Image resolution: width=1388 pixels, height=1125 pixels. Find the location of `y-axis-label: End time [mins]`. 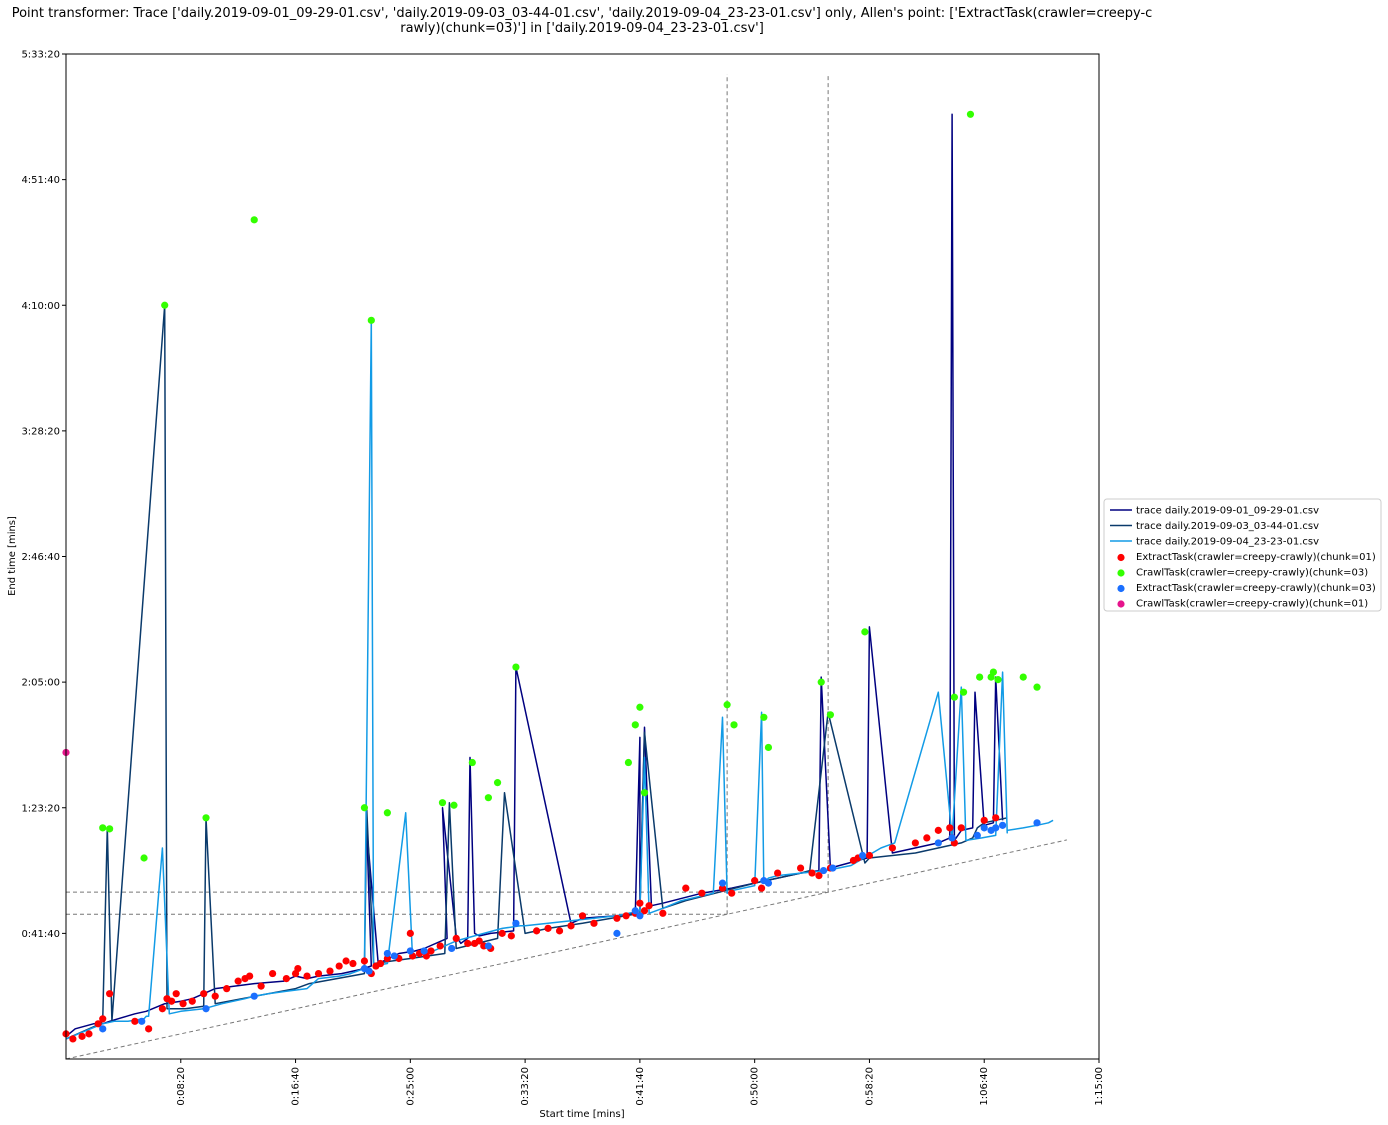

y-axis-label: End time [mins] is located at coordinates (12, 556).